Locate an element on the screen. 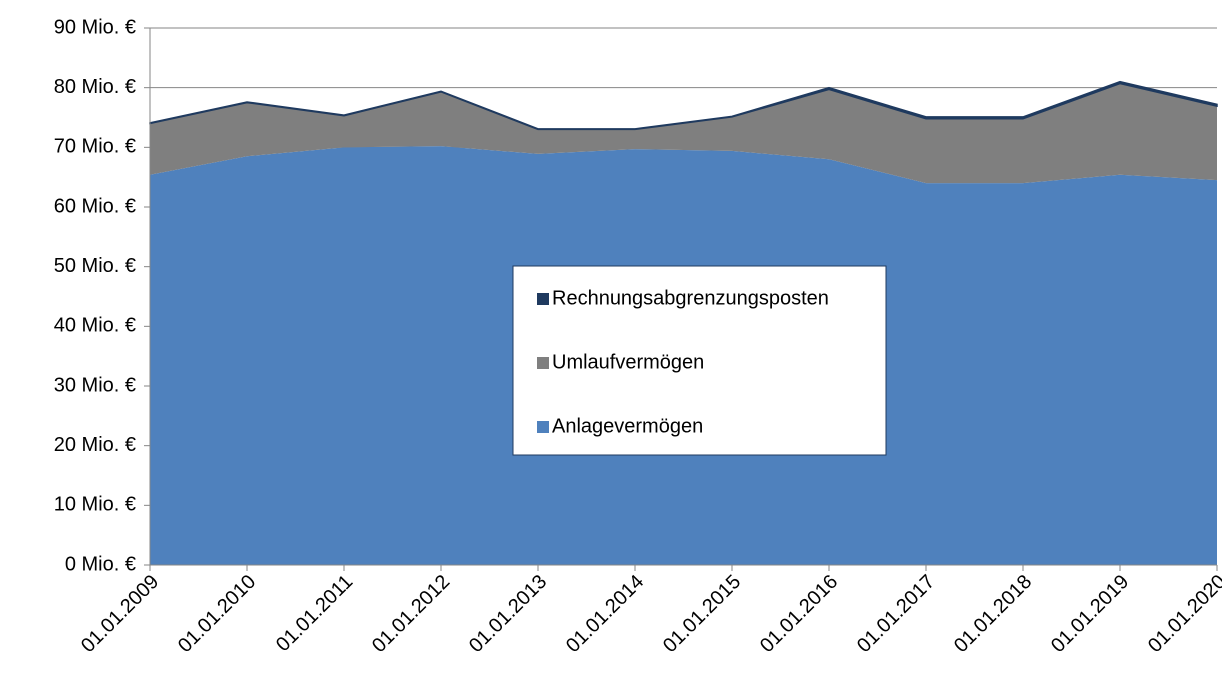 The height and width of the screenshot is (693, 1222). y-tick-label: 70 Mio. € is located at coordinates (95, 147).